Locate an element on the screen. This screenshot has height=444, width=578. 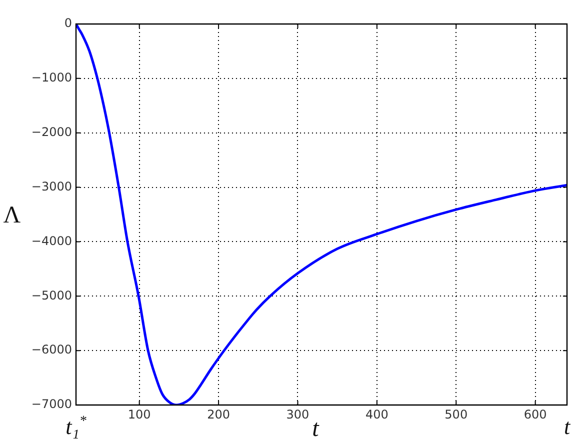
y-tick-label: −6000 is located at coordinates (51, 349).